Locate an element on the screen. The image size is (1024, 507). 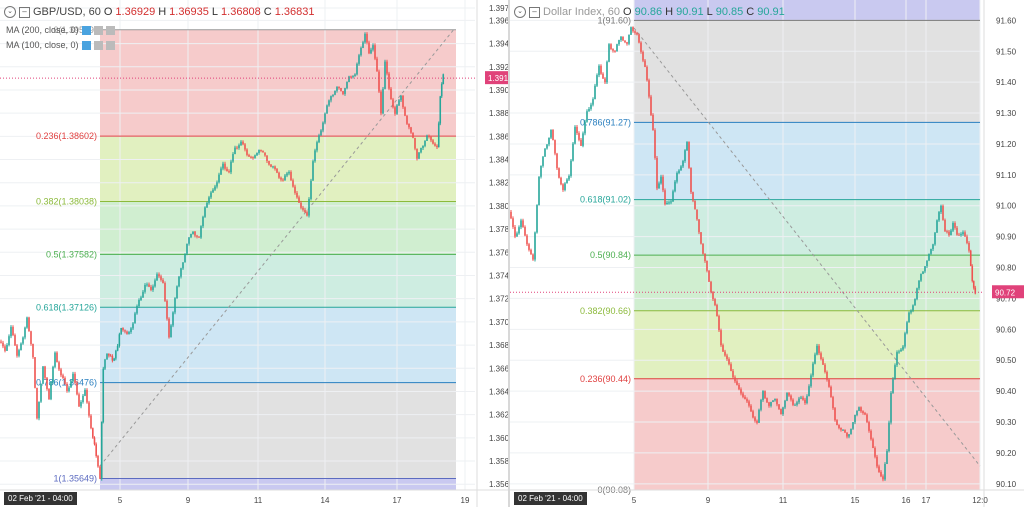
fib-top-band is located at coordinates (807, 10).